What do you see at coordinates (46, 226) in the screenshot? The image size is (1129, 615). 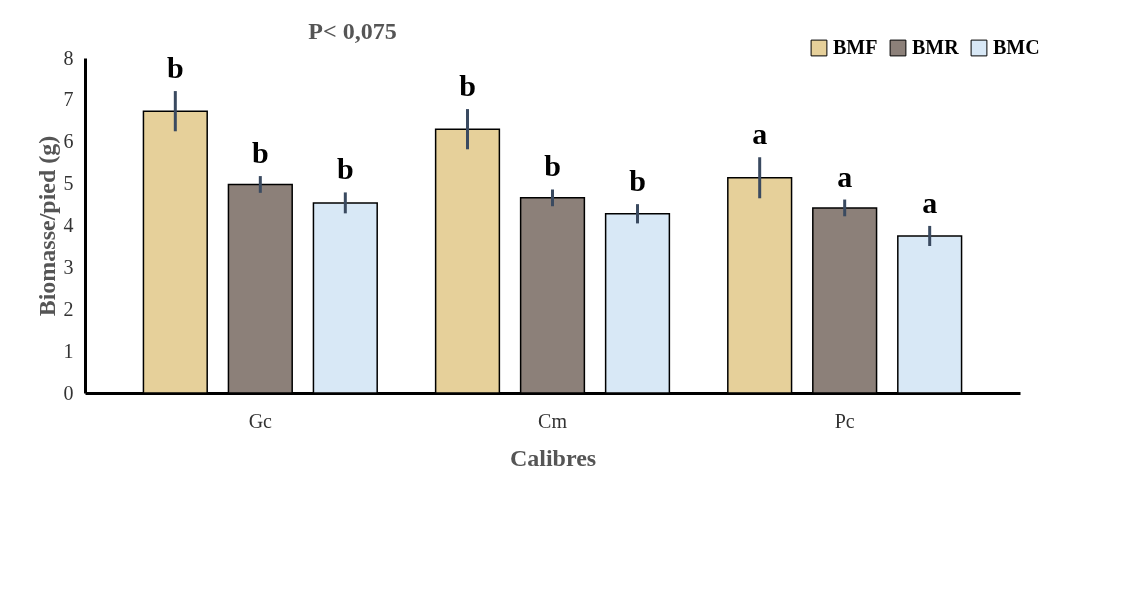 I see `y-axis-title: Biomasse/pied (g)` at bounding box center [46, 226].